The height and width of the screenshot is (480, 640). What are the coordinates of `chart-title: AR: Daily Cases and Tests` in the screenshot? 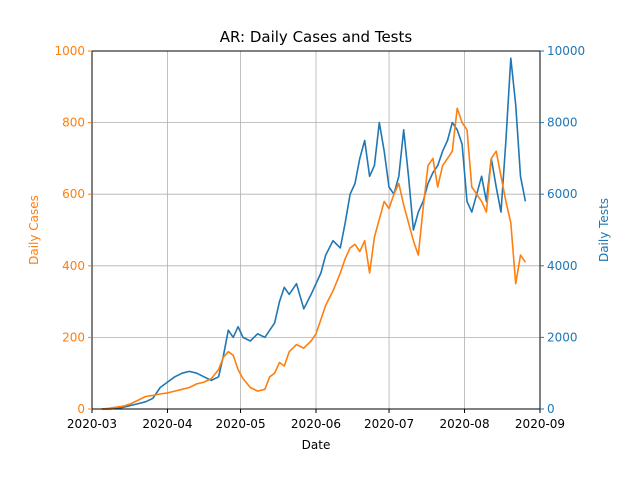 It's located at (316, 37).